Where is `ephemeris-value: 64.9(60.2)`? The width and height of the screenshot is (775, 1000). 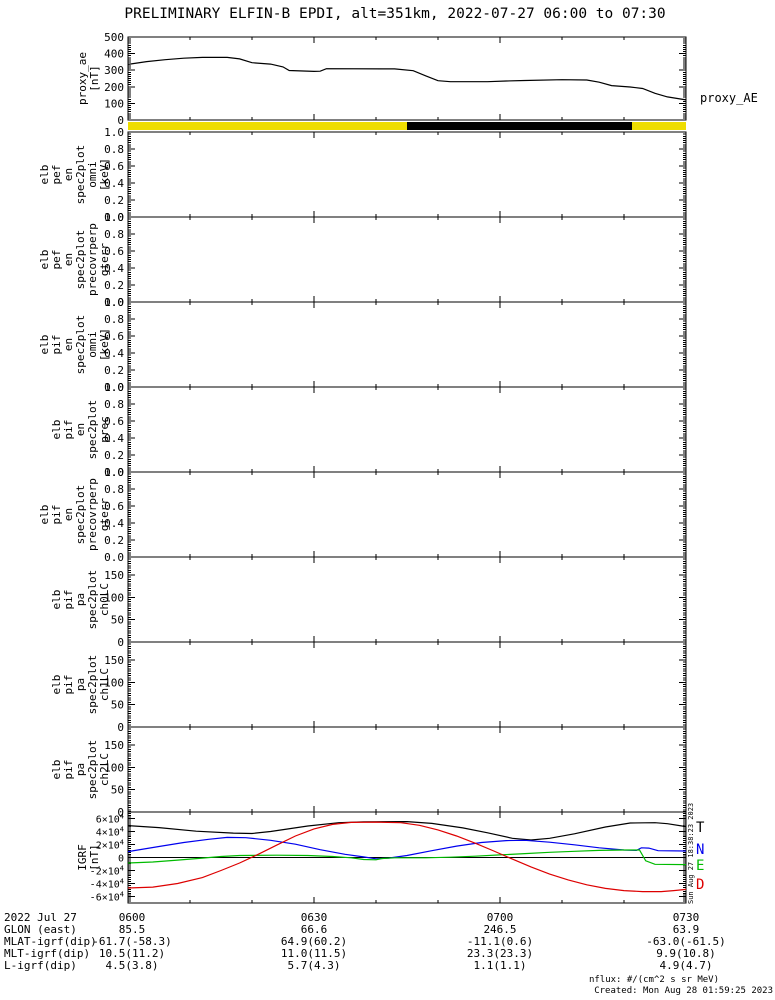 ephemeris-value: 64.9(60.2) is located at coordinates (314, 941).